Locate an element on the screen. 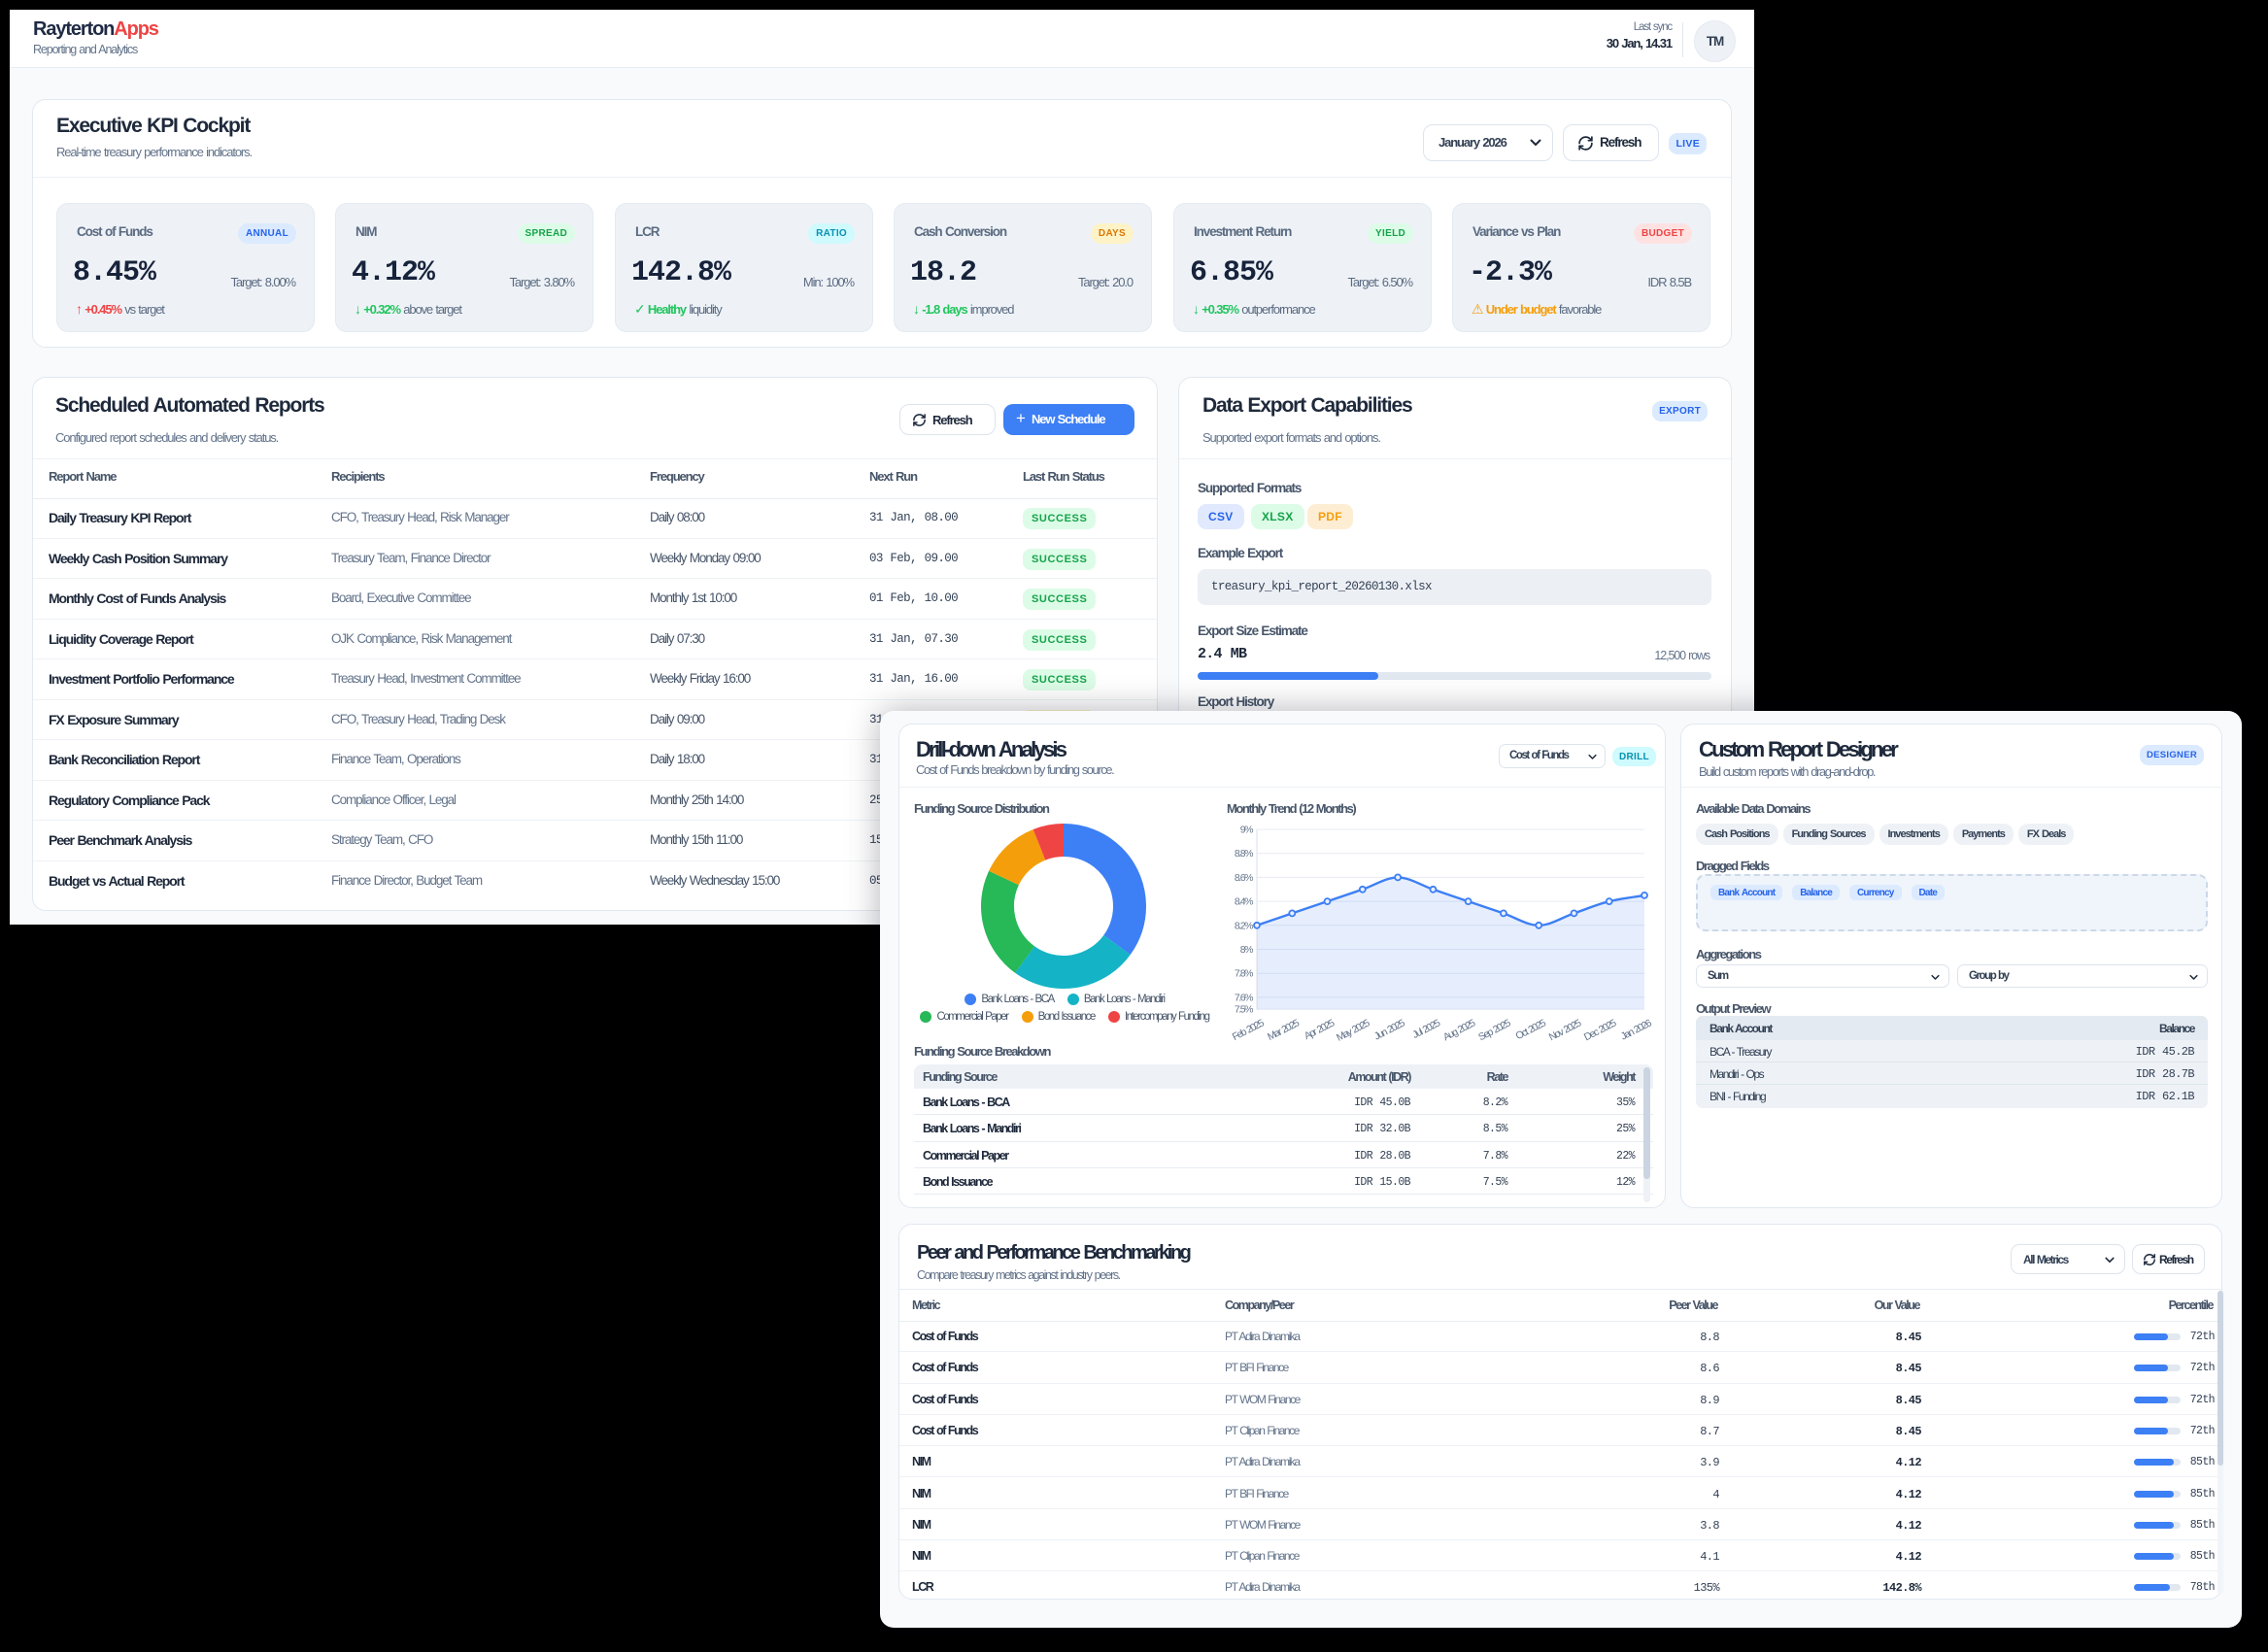 The height and width of the screenshot is (1652, 2268). svg-text: Oct 2025 is located at coordinates (1531, 1029).